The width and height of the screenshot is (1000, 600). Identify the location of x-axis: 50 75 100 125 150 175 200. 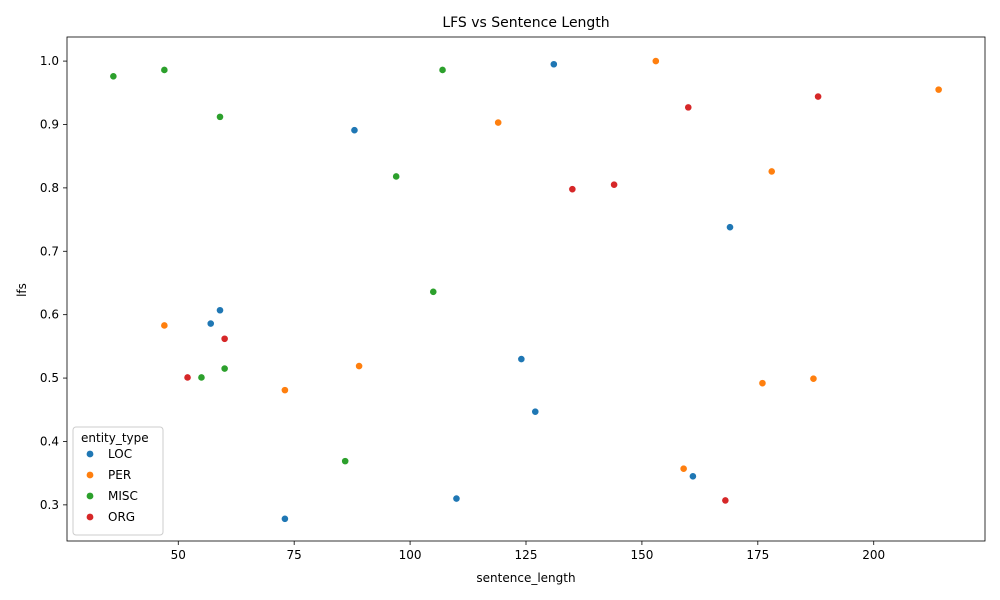
(528, 551).